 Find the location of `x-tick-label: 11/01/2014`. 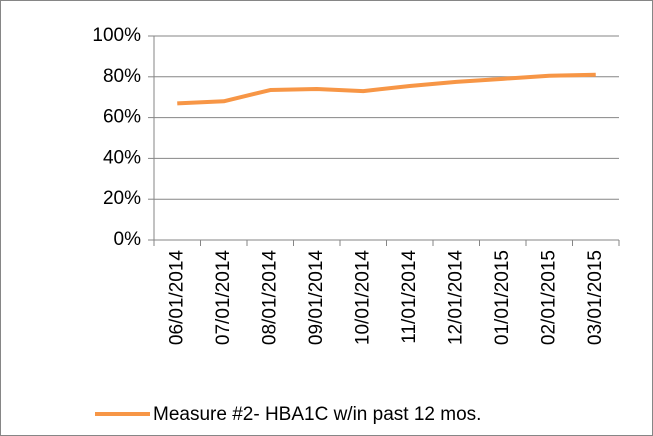

x-tick-label: 11/01/2014 is located at coordinates (409, 297).